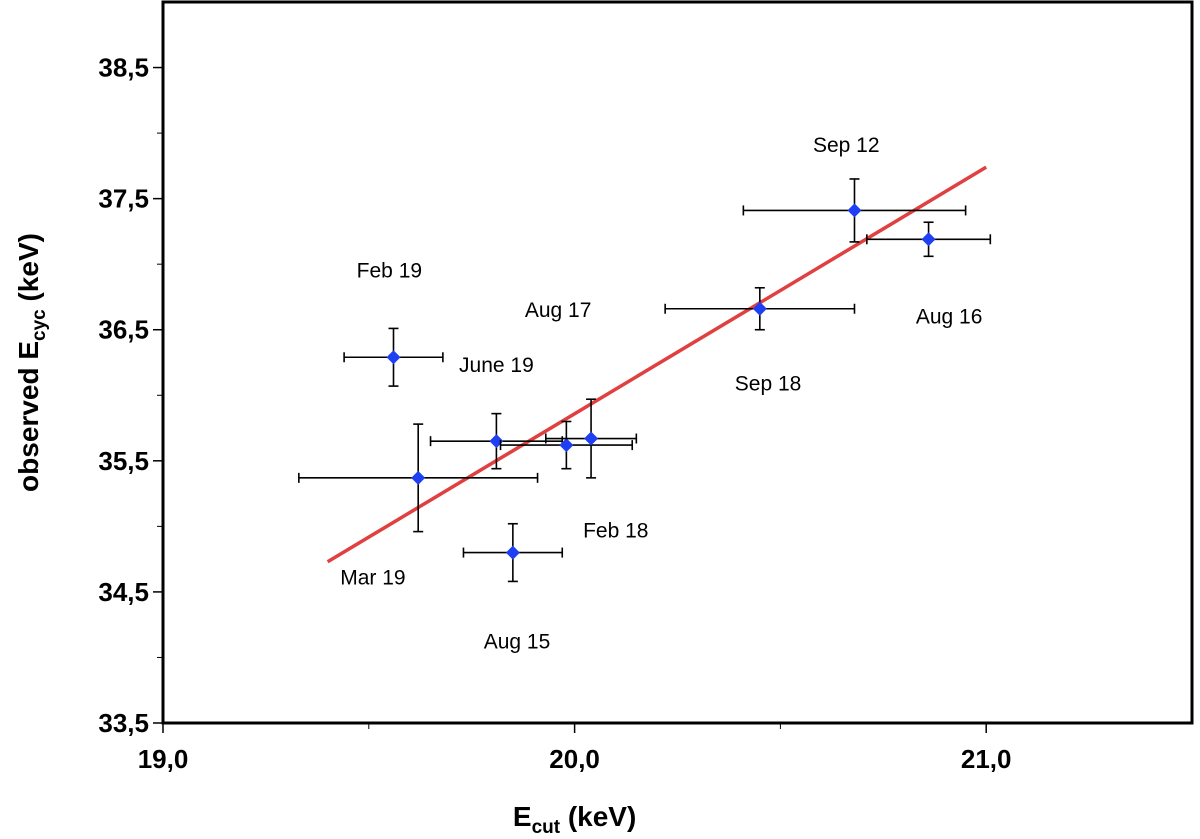 Image resolution: width=1200 pixels, height=839 pixels. I want to click on x-axis-title: Ecut (keV), so click(574, 819).